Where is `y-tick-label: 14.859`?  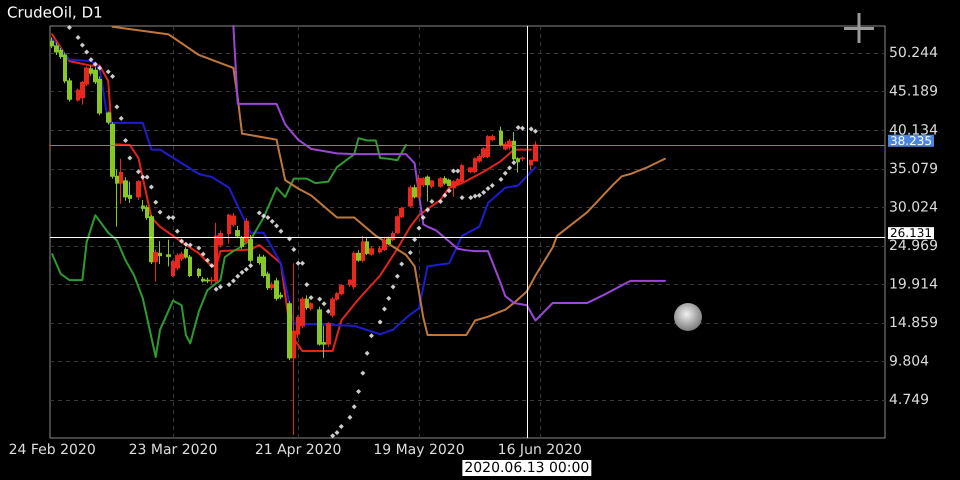
y-tick-label: 14.859 is located at coordinates (913, 323).